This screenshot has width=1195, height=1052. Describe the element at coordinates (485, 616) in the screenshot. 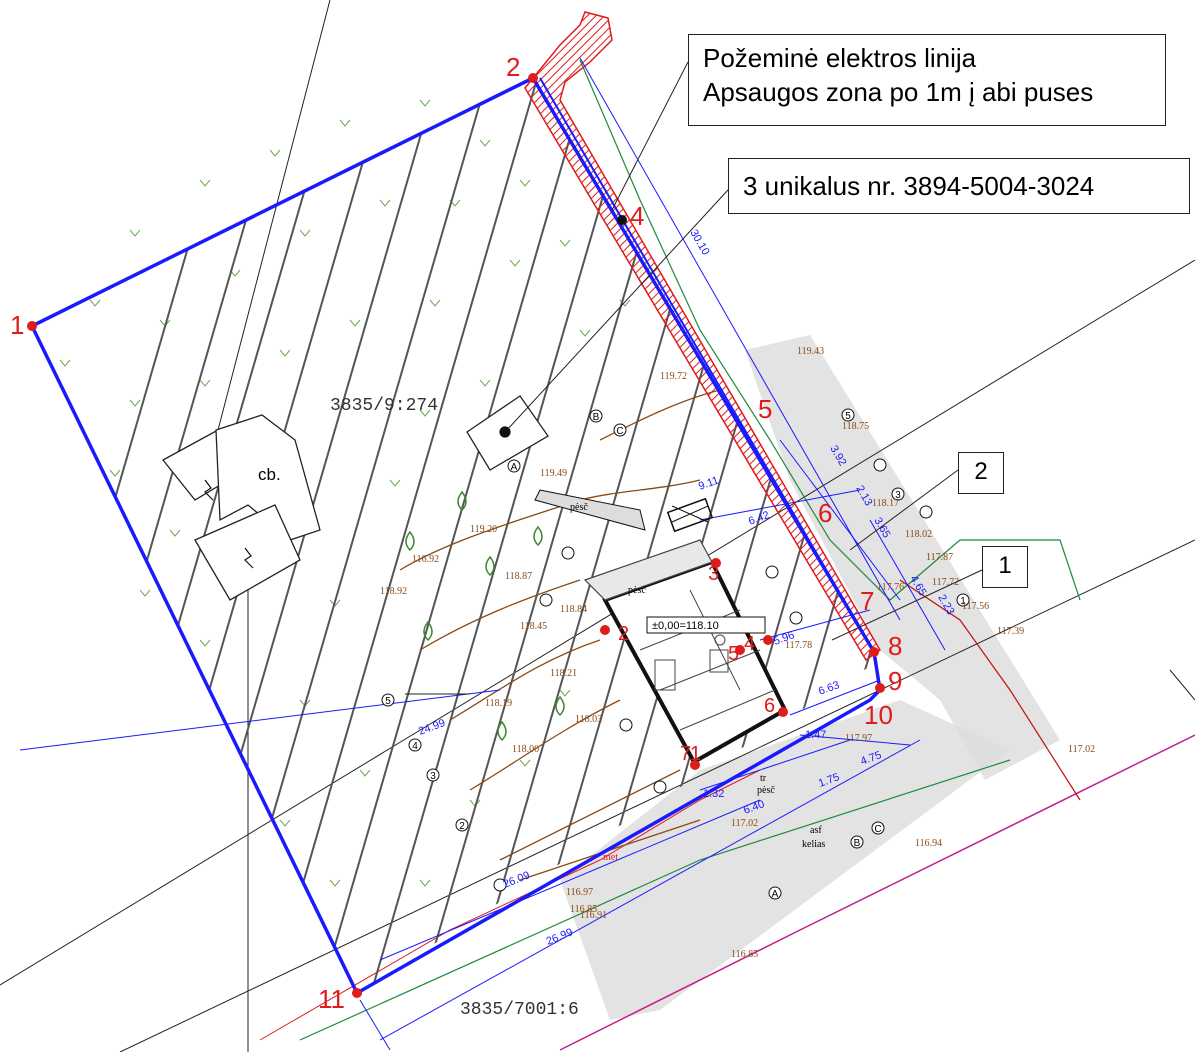

I see `tree-symbols` at that location.